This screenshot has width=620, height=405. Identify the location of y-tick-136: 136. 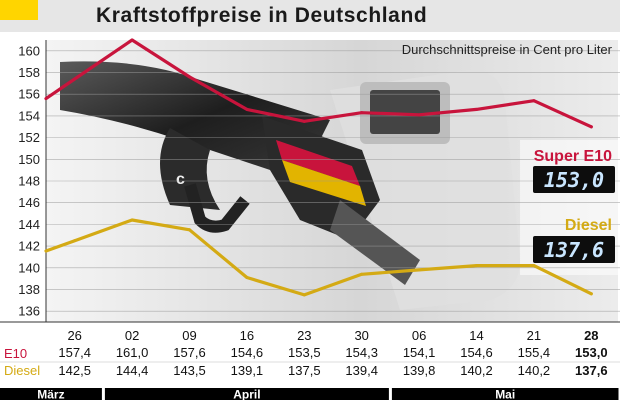
(29, 311).